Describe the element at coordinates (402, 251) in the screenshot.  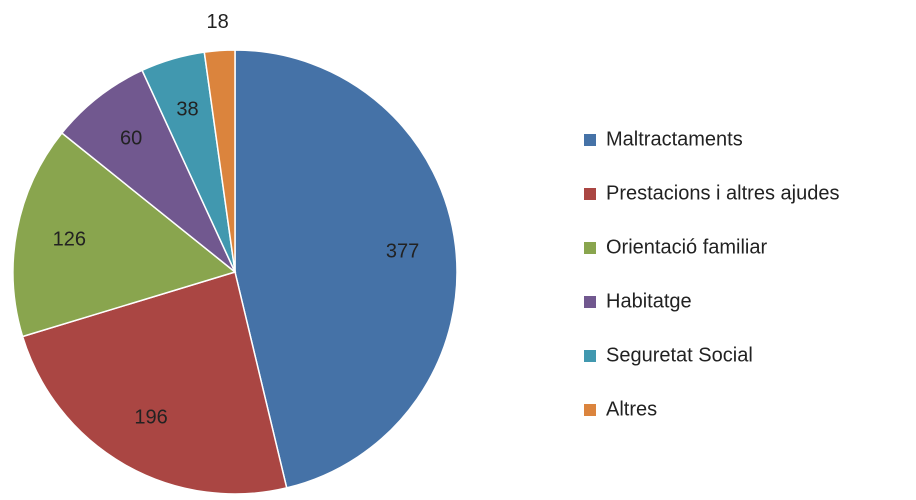
I see `data-label: 377` at that location.